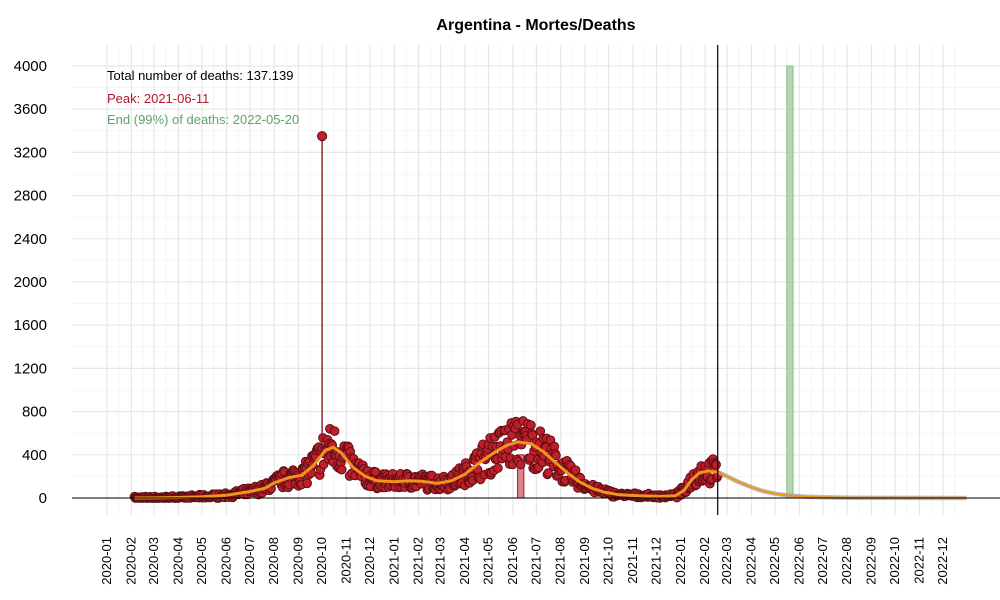  Describe the element at coordinates (200, 75) in the screenshot. I see `total-deaths-annotation: Total number of deaths: 137.139` at that location.